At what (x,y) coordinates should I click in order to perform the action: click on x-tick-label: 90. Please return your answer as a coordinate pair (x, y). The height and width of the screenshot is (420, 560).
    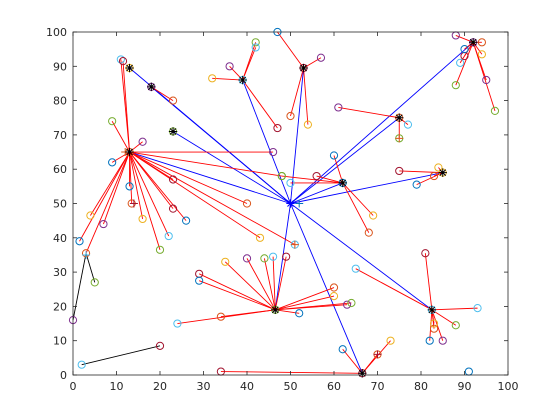
    Looking at the image, I should click on (465, 386).